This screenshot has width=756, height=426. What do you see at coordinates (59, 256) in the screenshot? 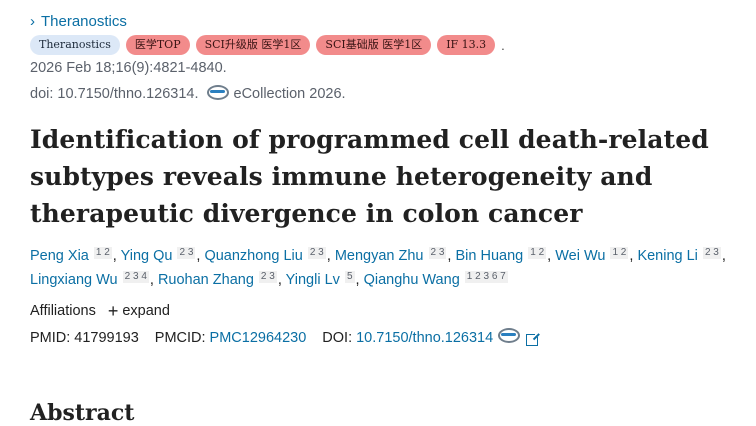
I see `author-name: Peng Xia` at bounding box center [59, 256].